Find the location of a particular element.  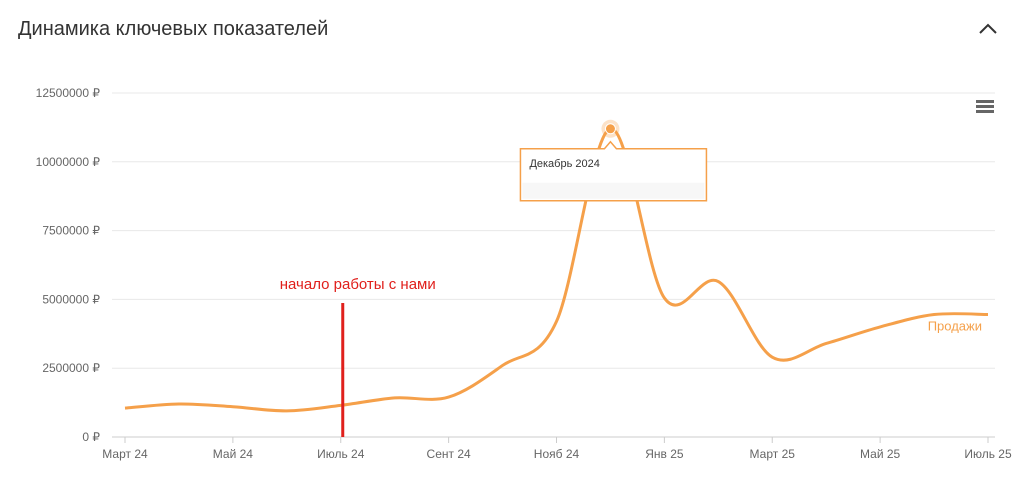

tooltip-text: Декабрь 2024 is located at coordinates (564, 164).